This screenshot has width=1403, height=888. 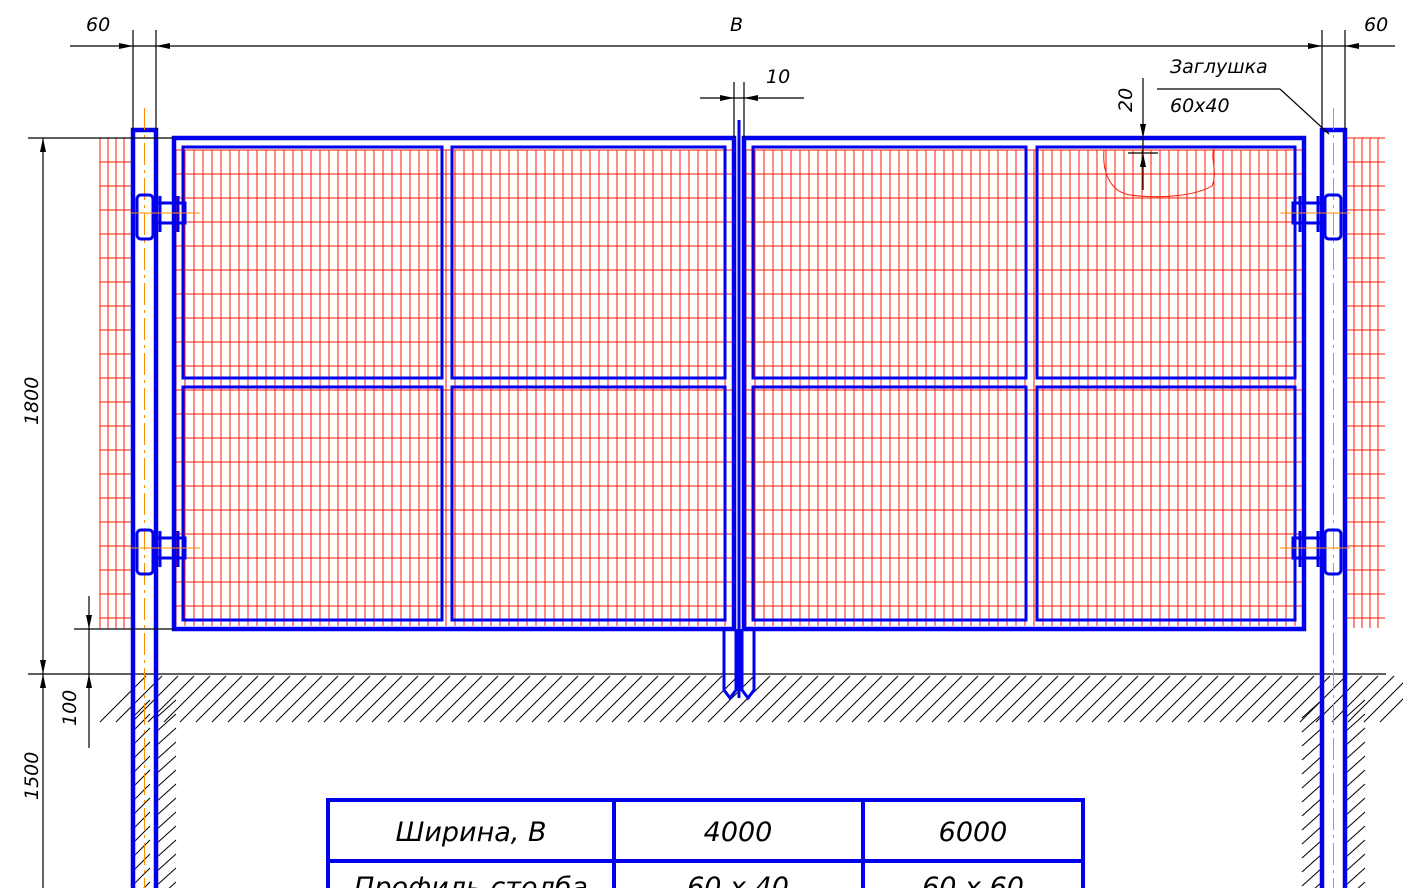 What do you see at coordinates (144, 498) in the screenshot?
I see `post-left` at bounding box center [144, 498].